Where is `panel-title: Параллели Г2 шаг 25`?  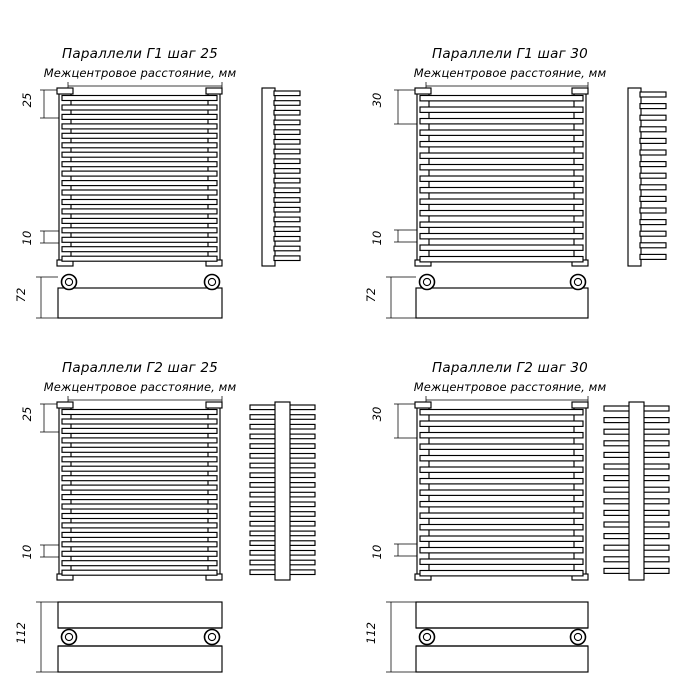 panel-title: Параллели Г2 шаг 25 is located at coordinates (140, 368).